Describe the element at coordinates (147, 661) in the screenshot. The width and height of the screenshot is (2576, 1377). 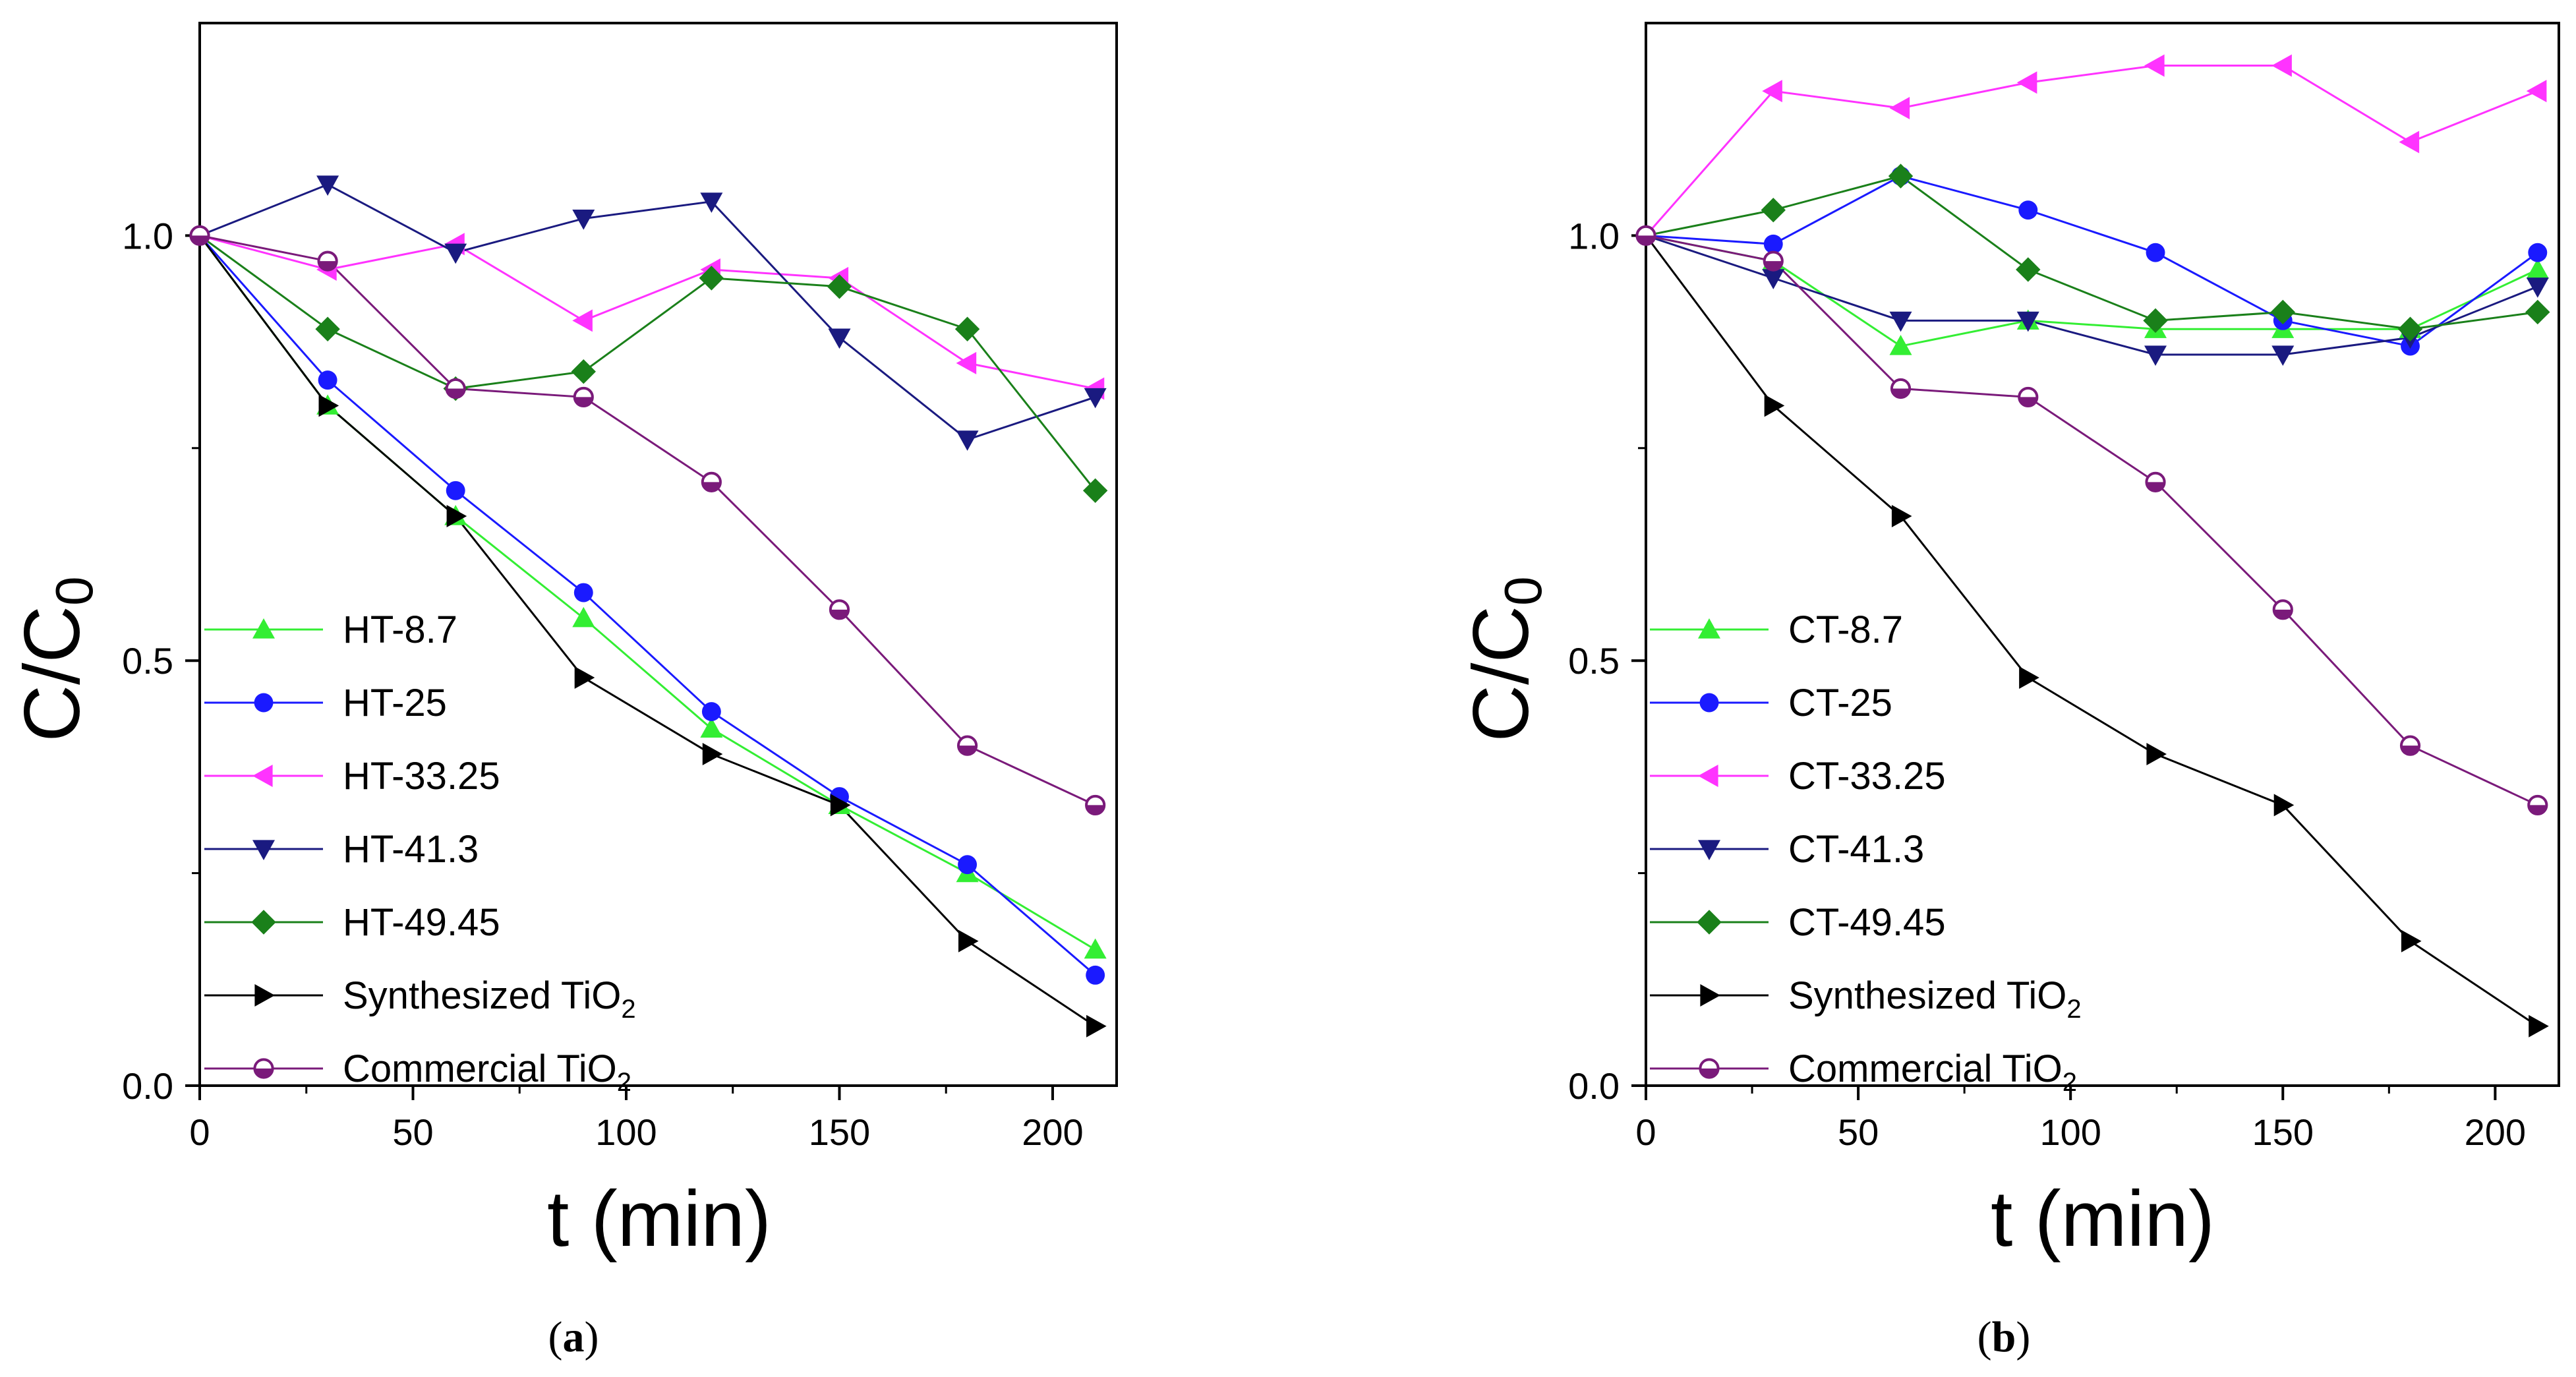
I see `y-tick-label: 0.5` at that location.